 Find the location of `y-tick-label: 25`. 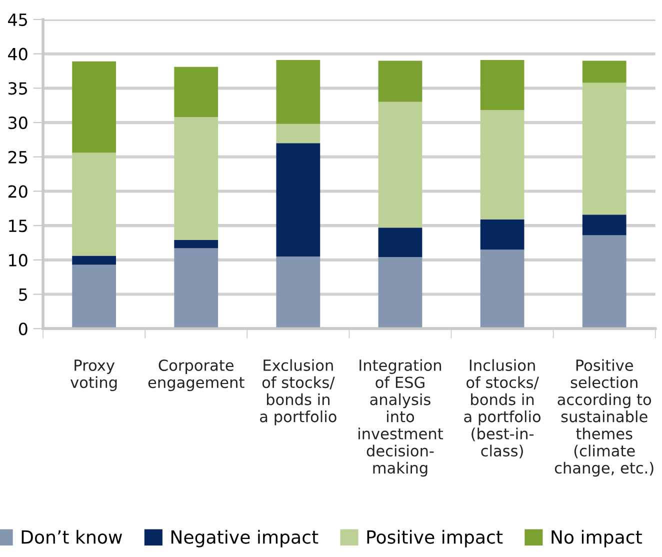

y-tick-label: 25 is located at coordinates (17, 157).